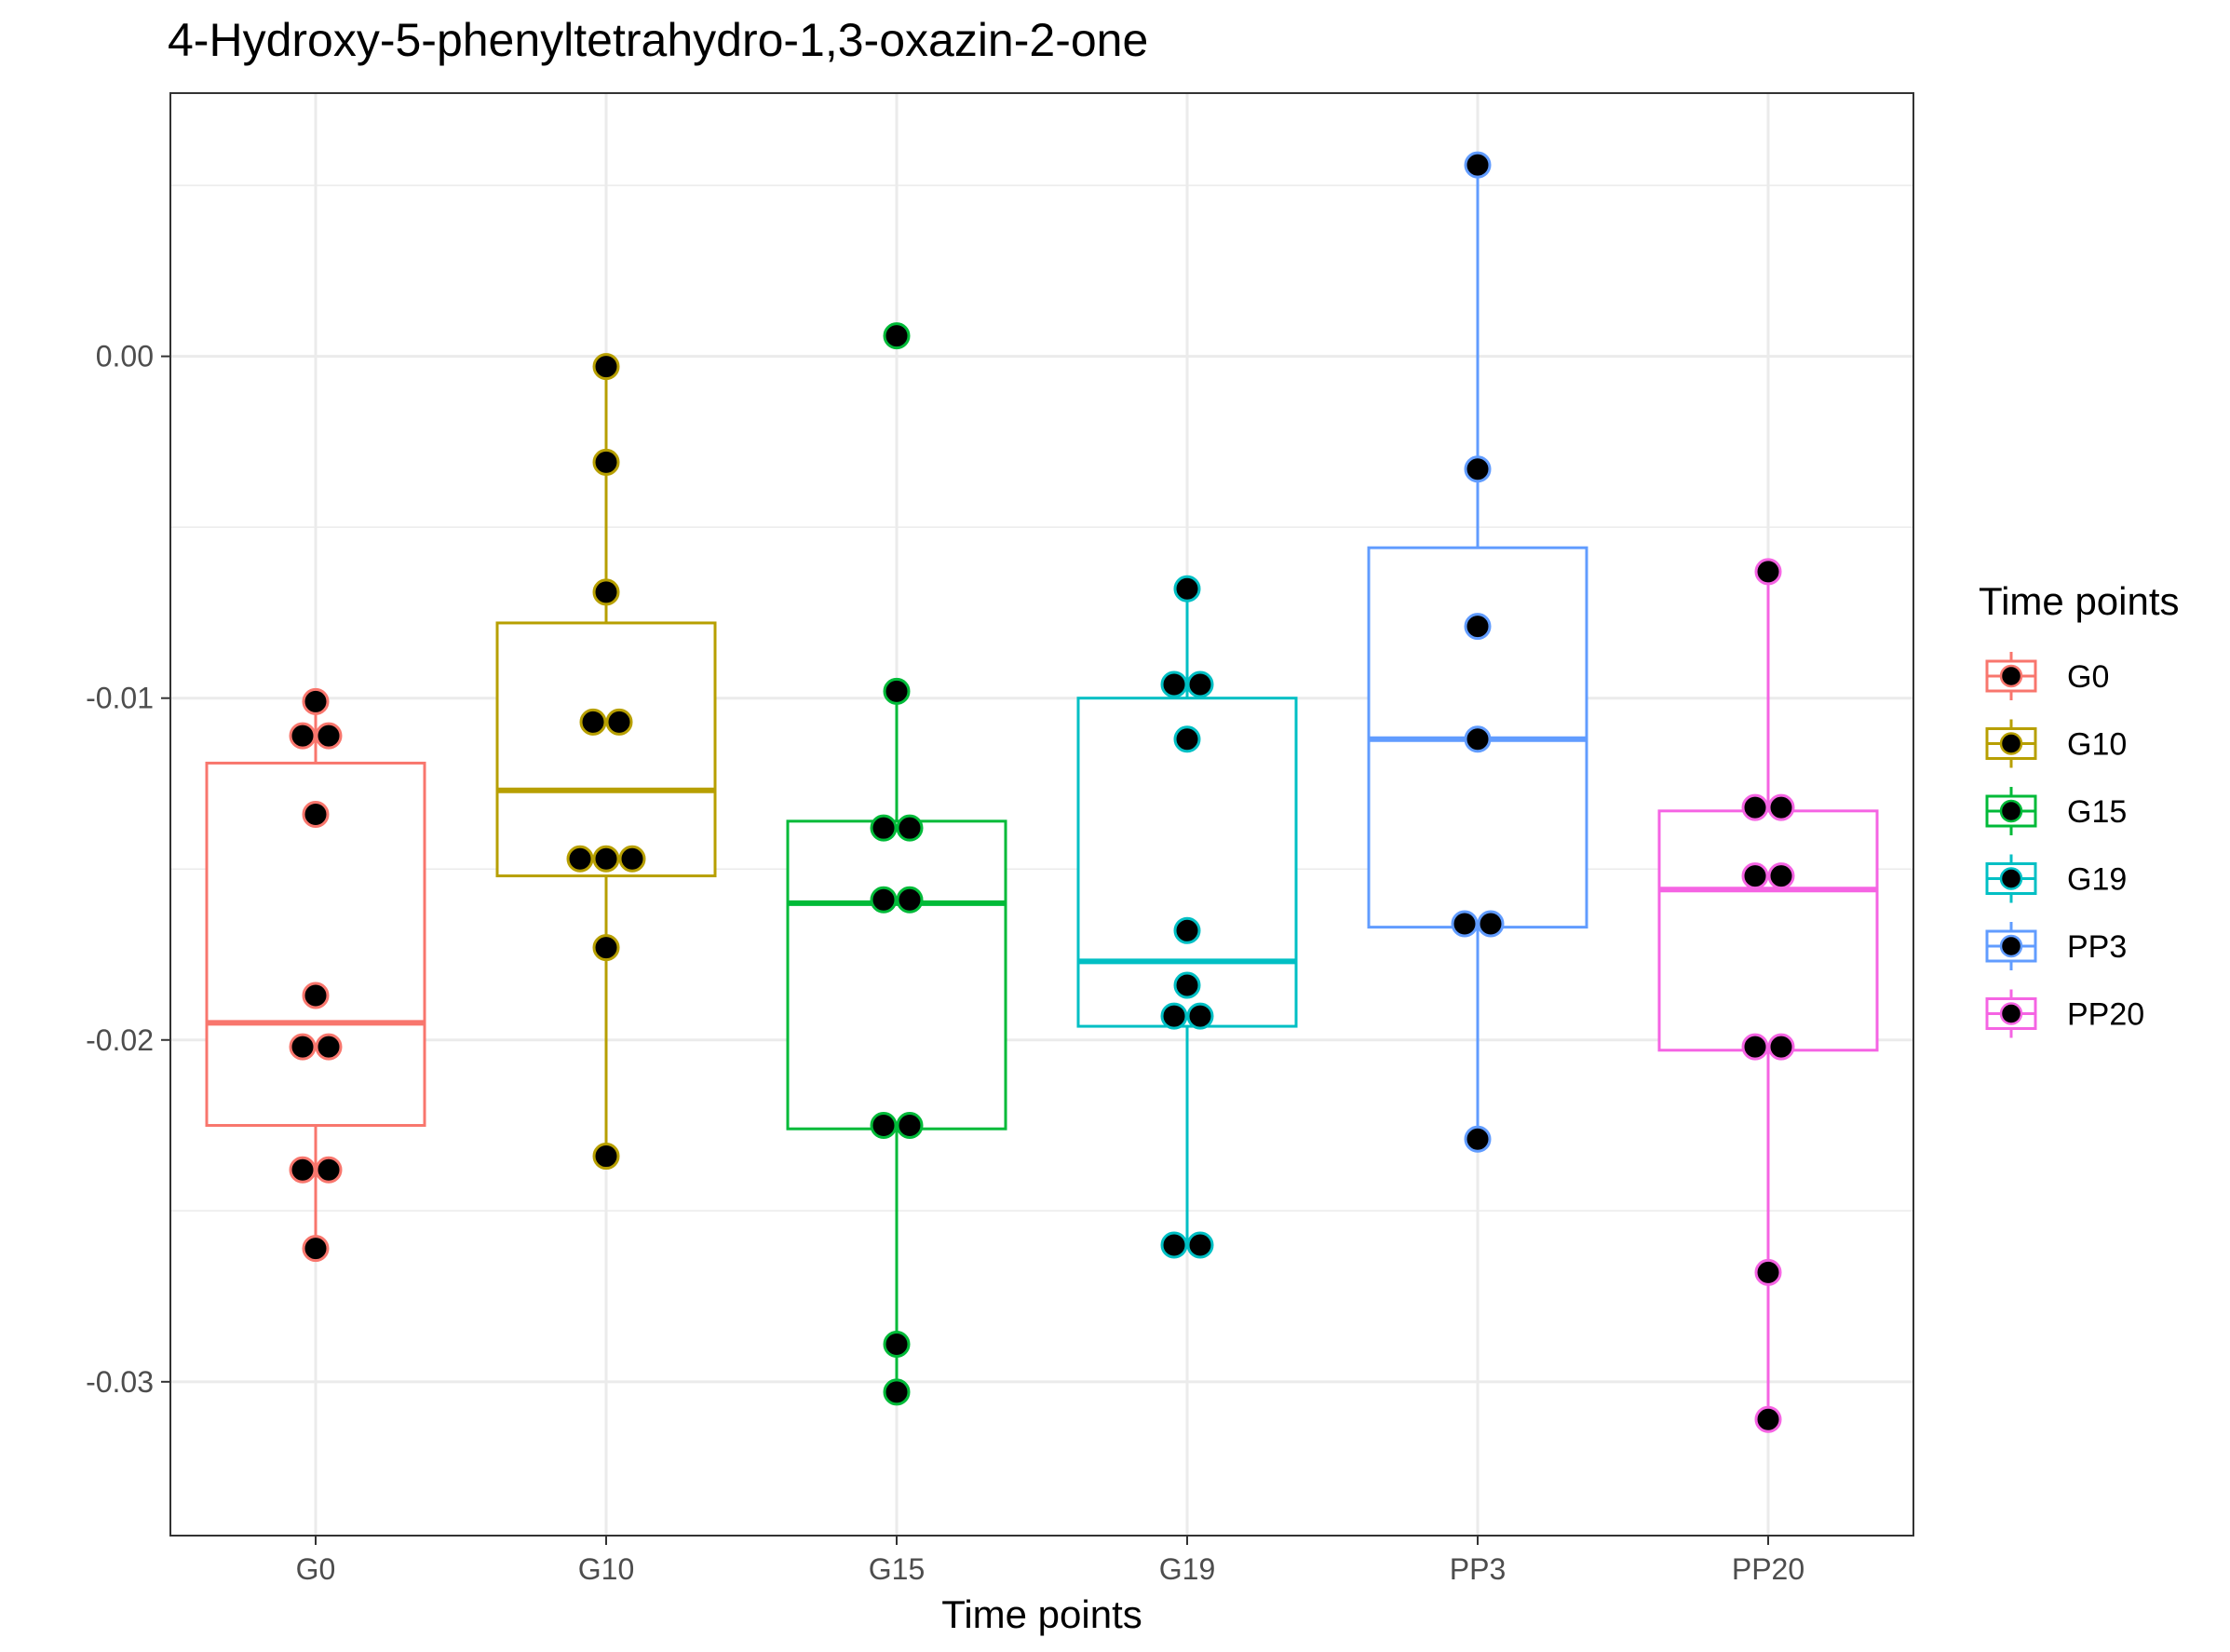 The image size is (2230, 1652). Describe the element at coordinates (1478, 1569) in the screenshot. I see `x-tick-label: PP3` at that location.